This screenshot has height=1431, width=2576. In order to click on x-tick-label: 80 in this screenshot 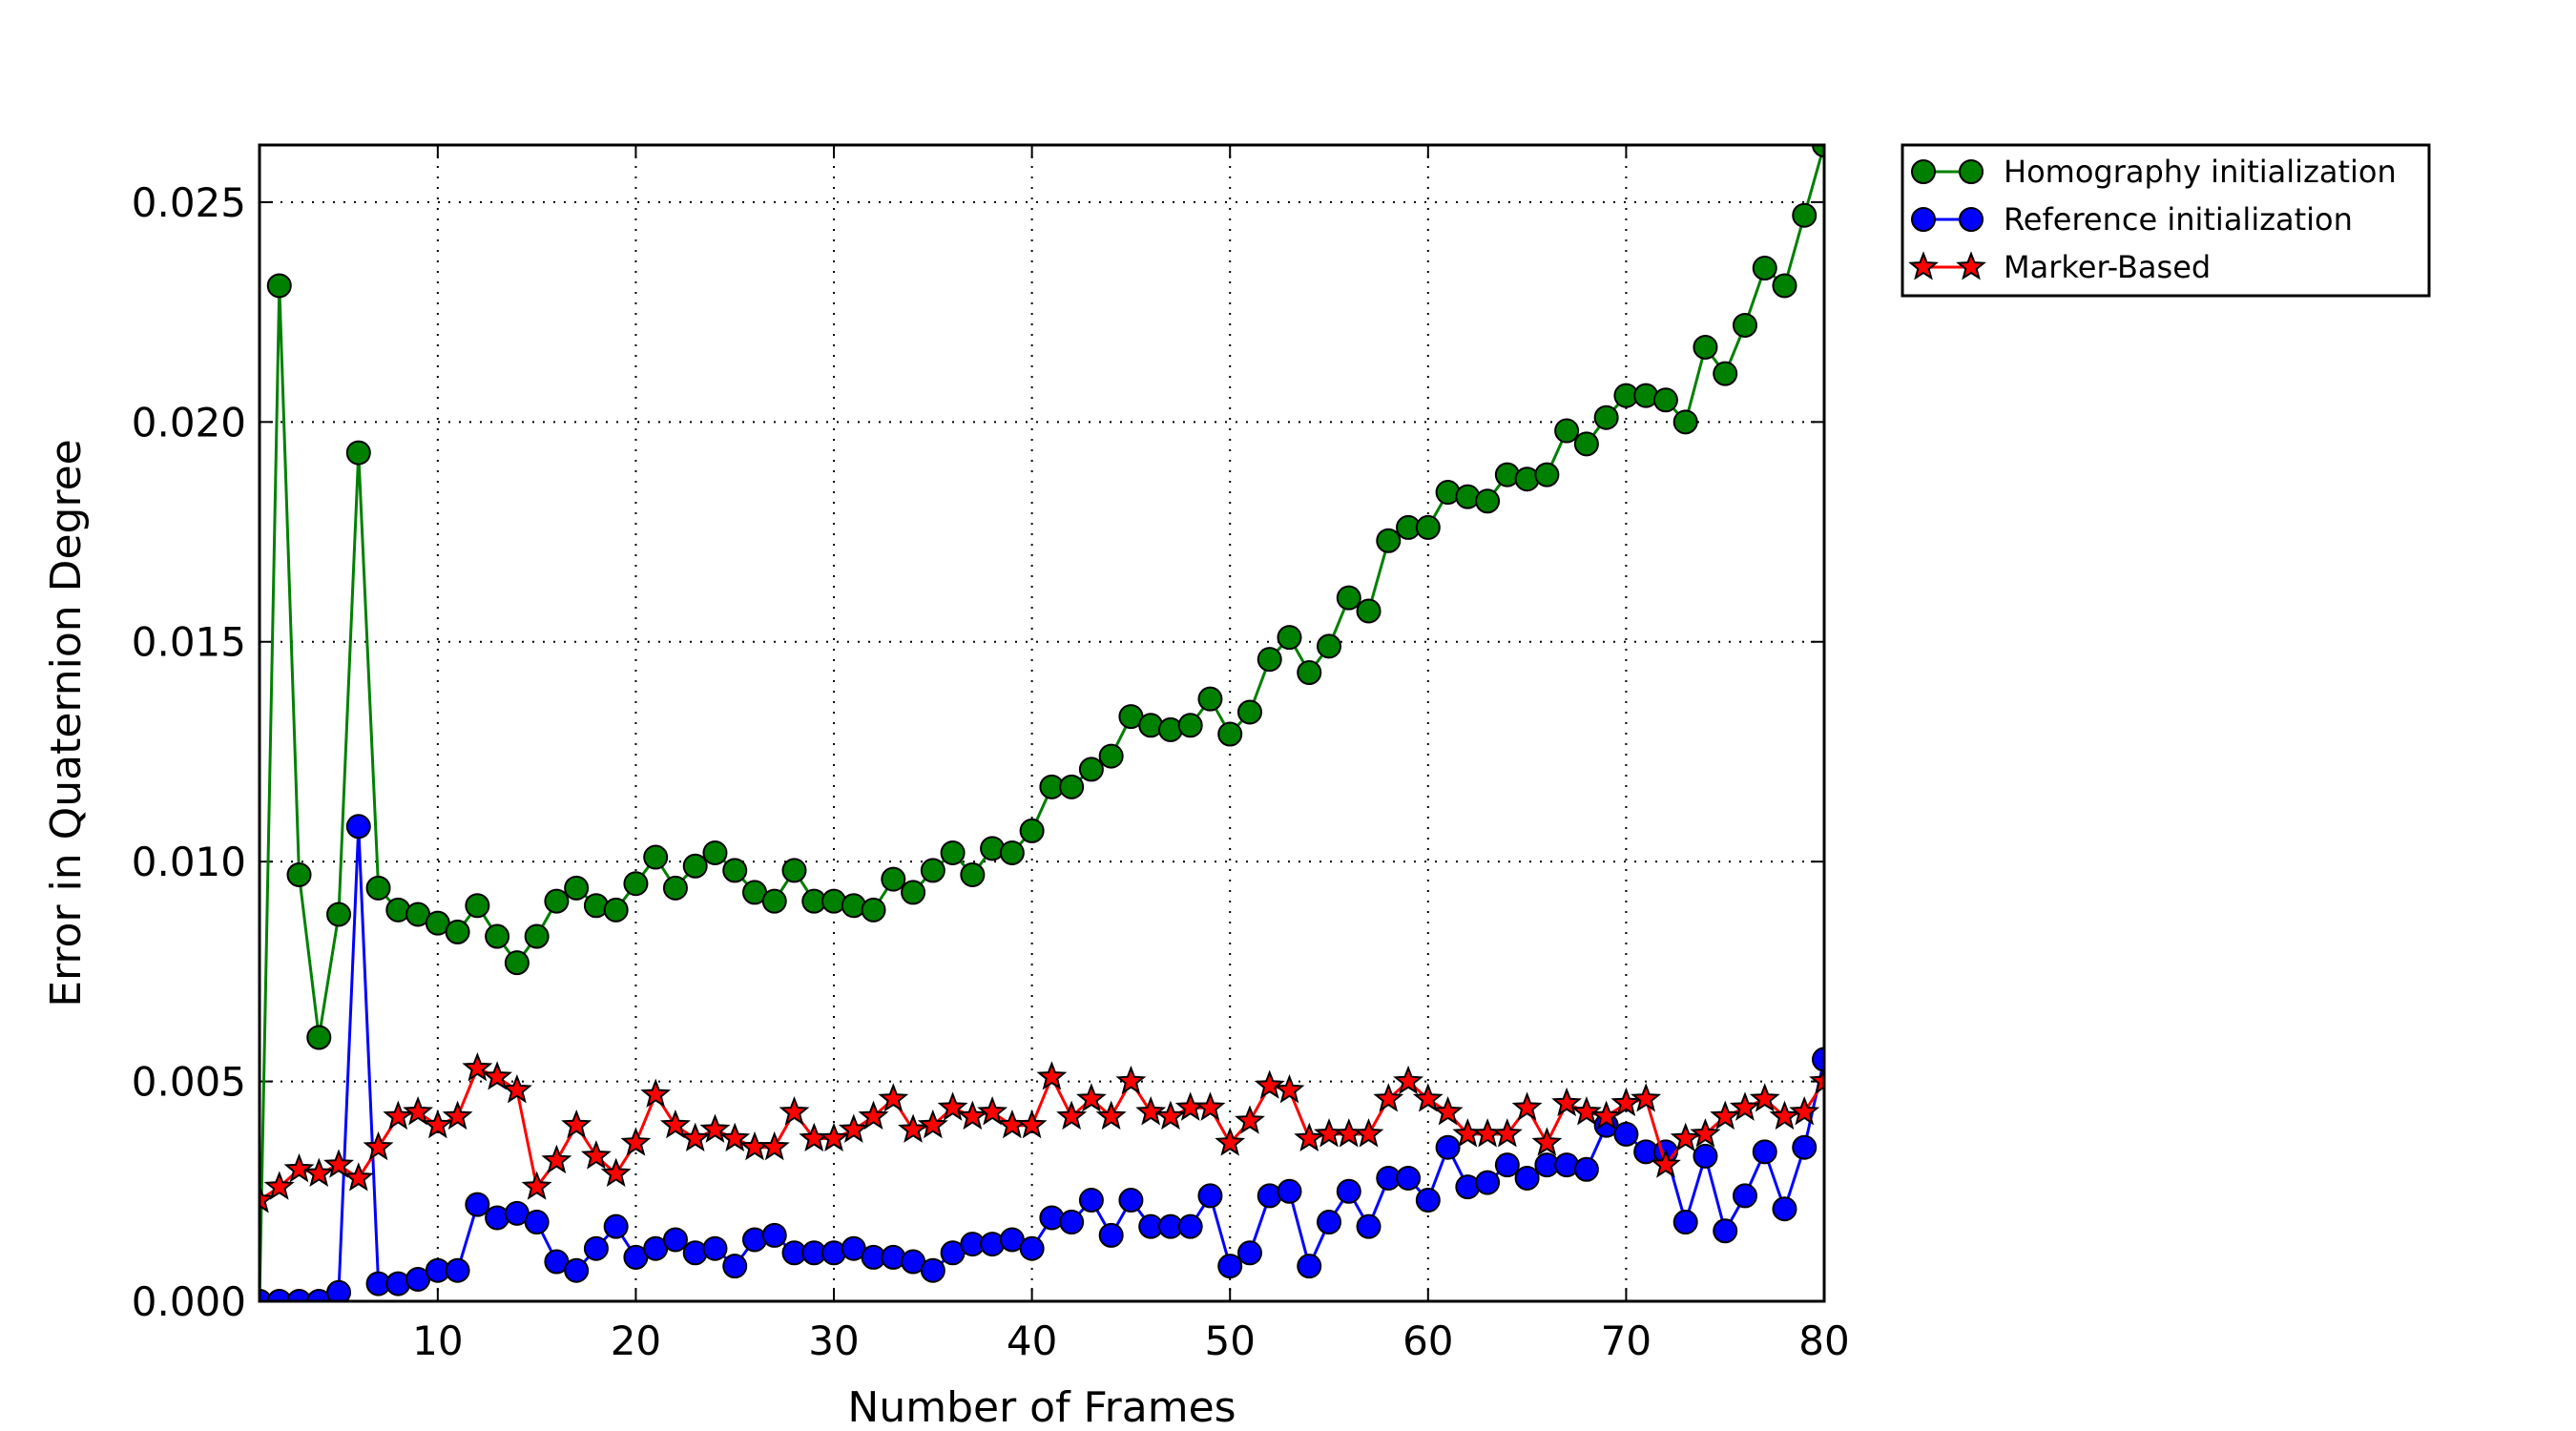, I will do `click(1823, 1340)`.